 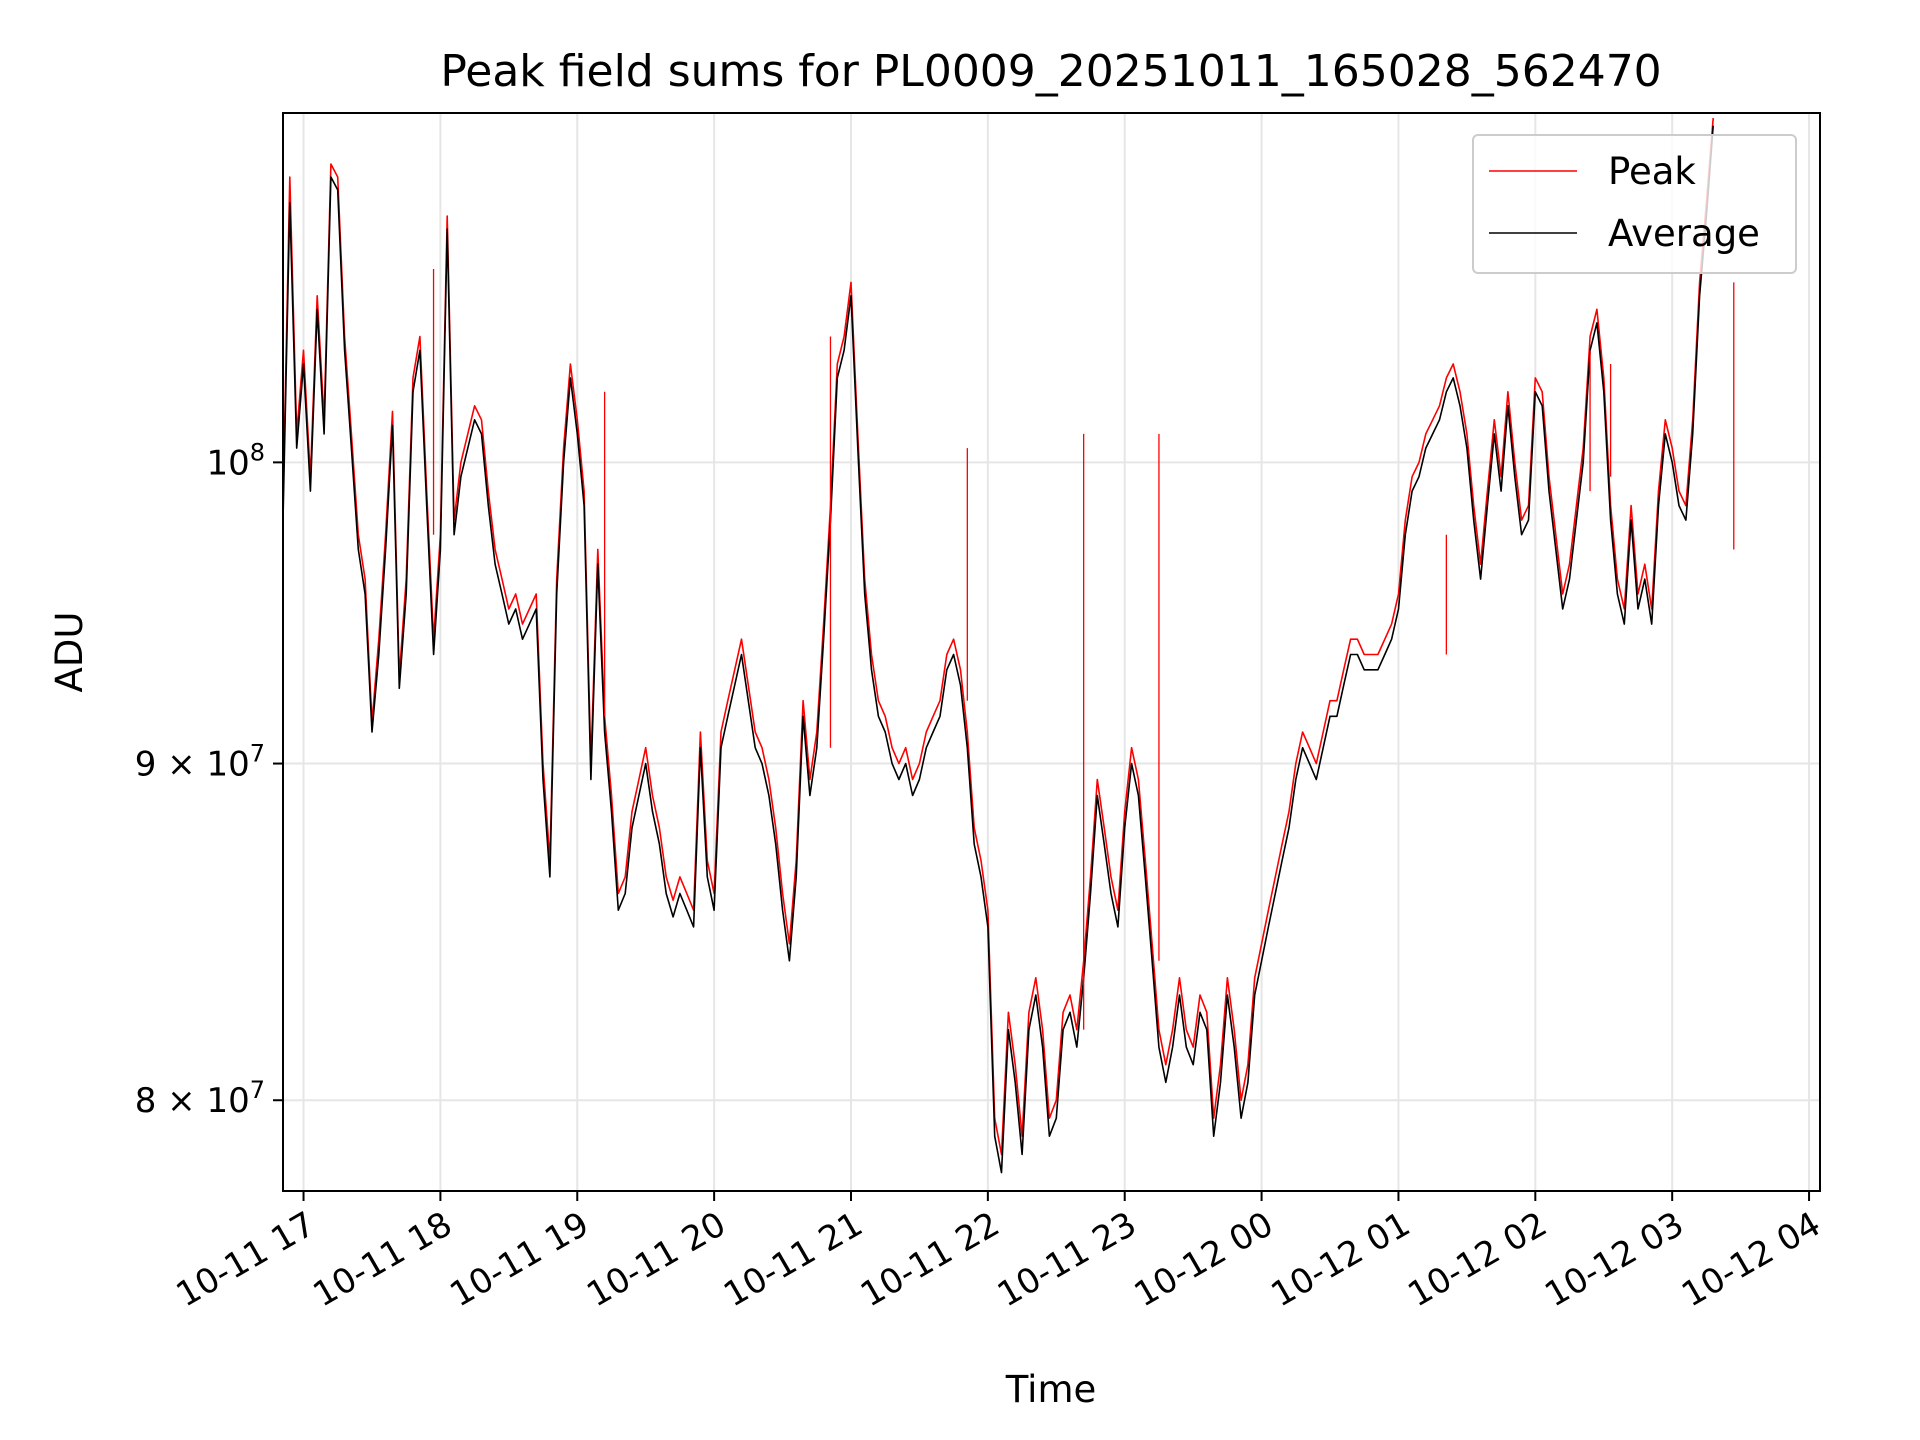 I want to click on y-tick-mantissa: 9 × 10, so click(x=192, y=765).